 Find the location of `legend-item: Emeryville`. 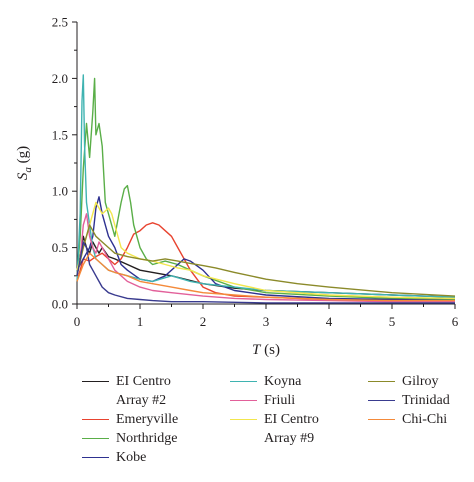

legend-item: Emeryville is located at coordinates (130, 419).